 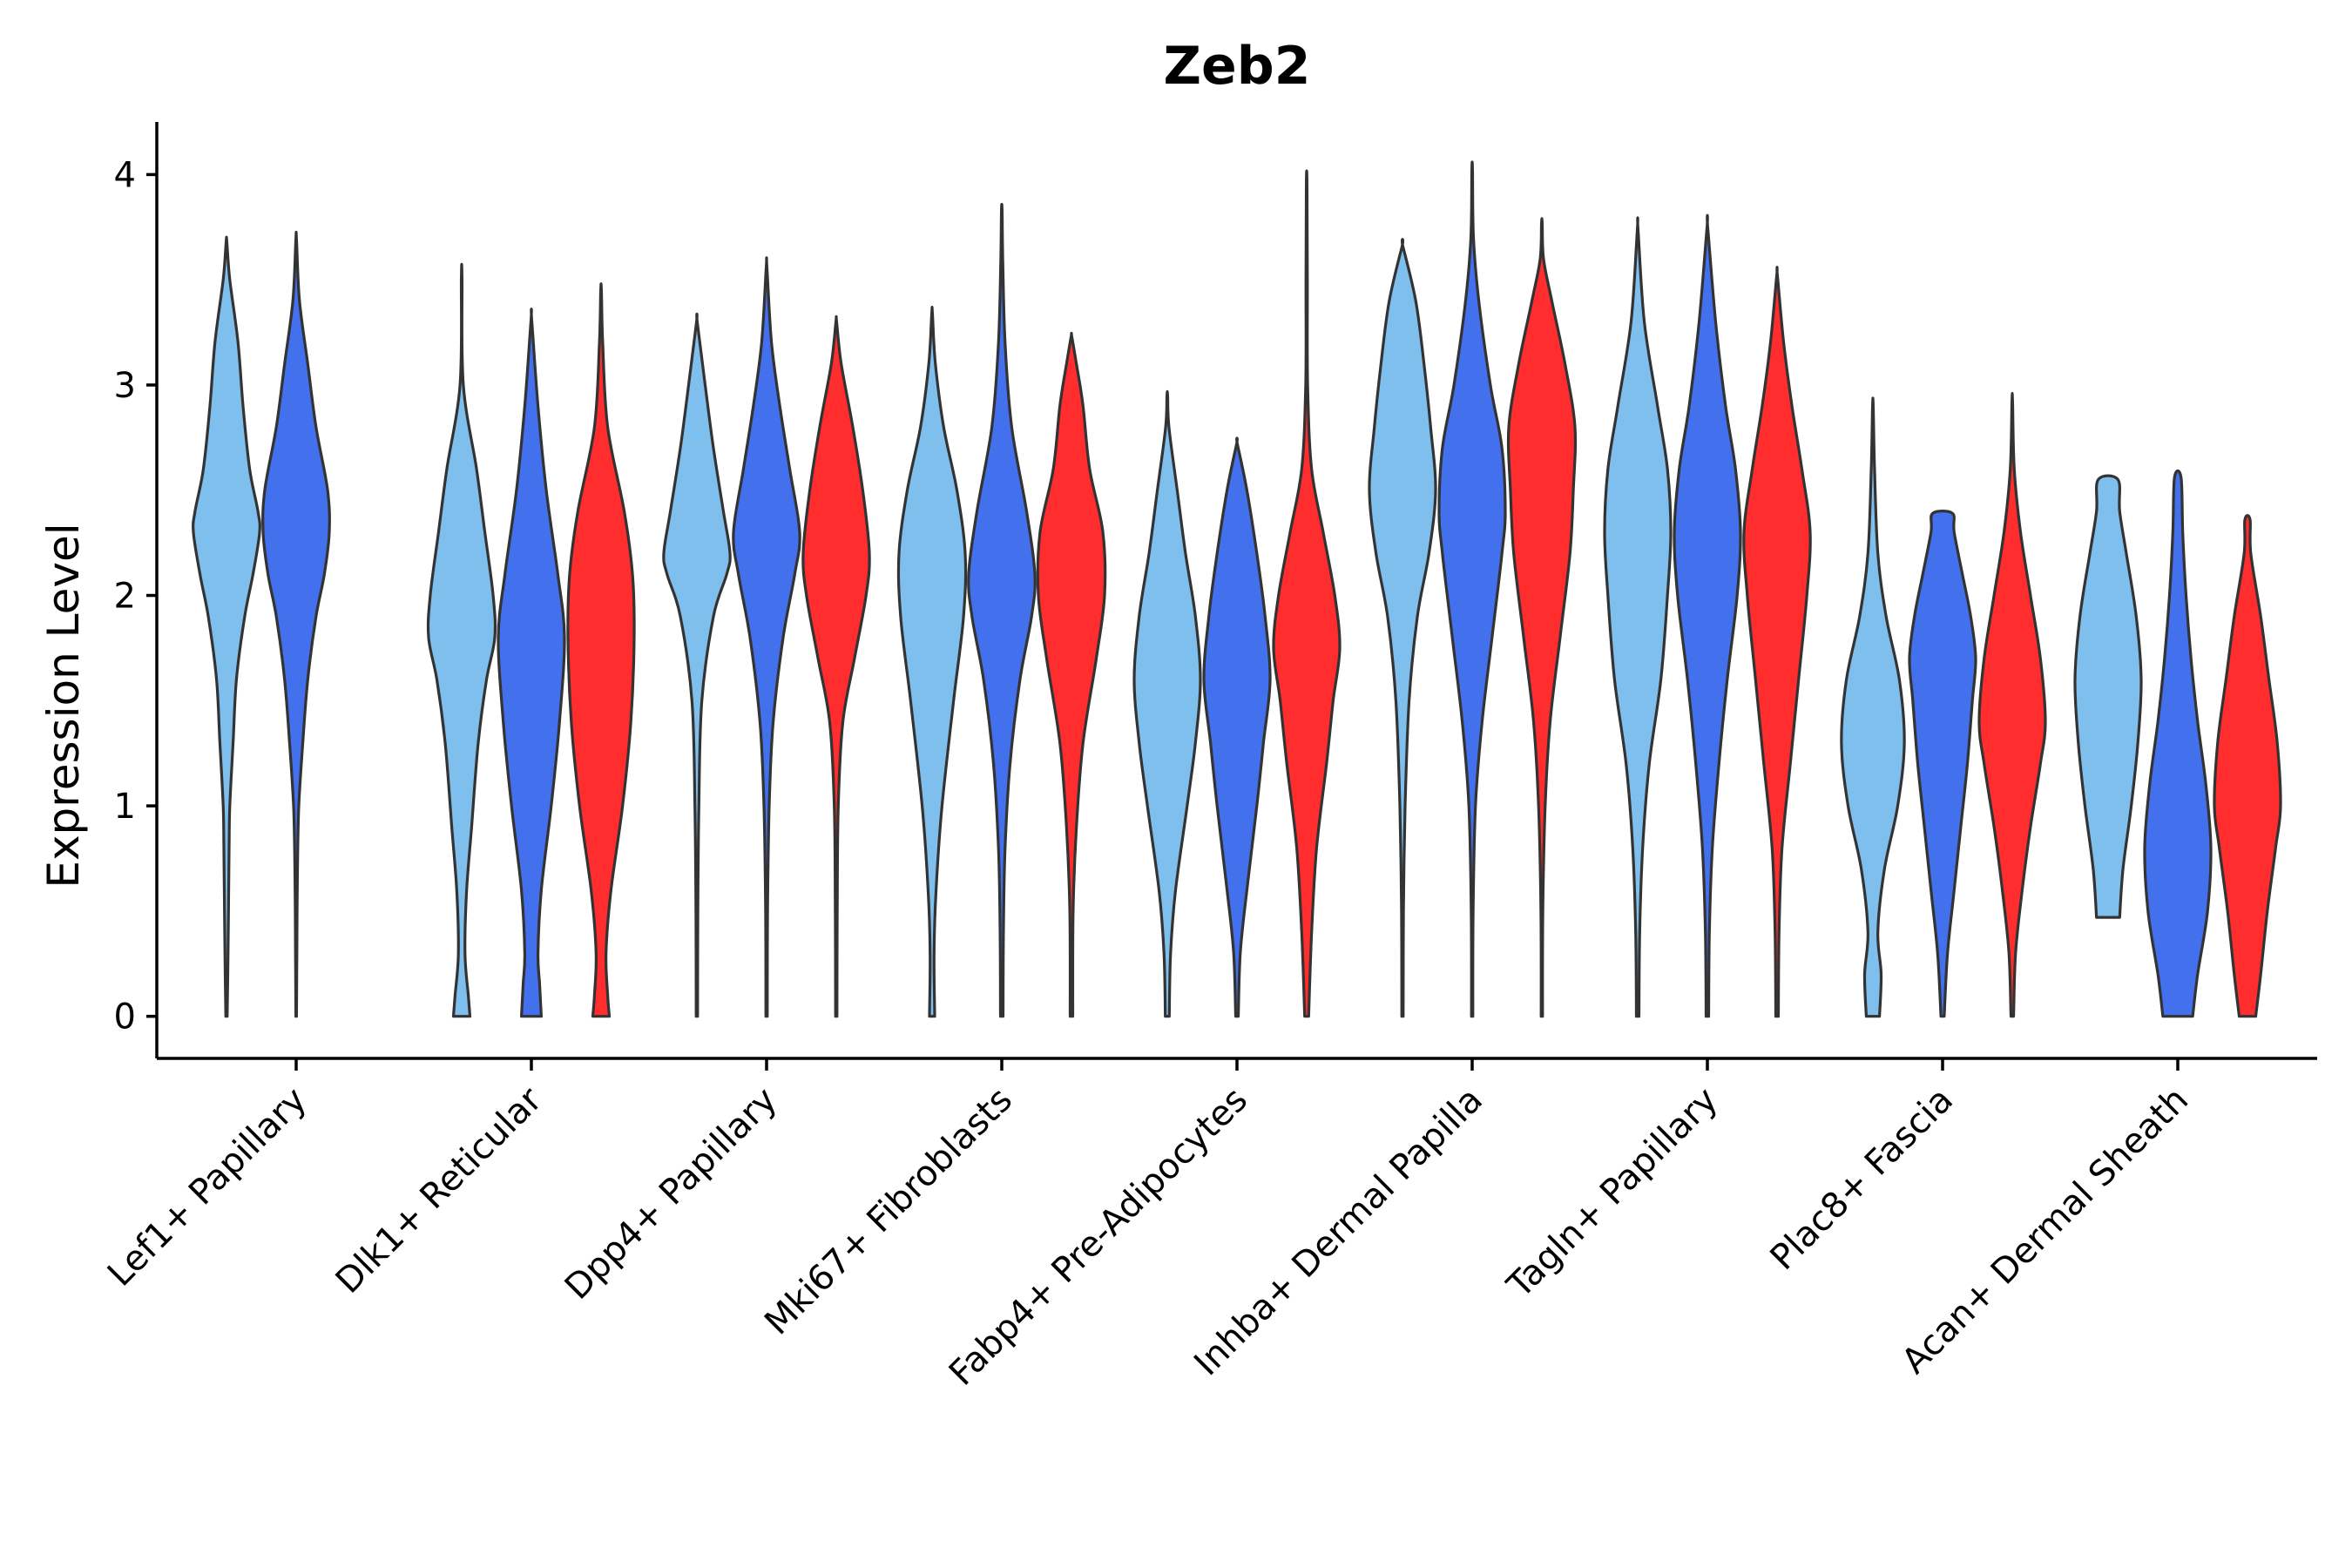 What do you see at coordinates (889, 1211) in the screenshot?
I see `x-tick-label: Mki67+ Fibroblasts` at bounding box center [889, 1211].